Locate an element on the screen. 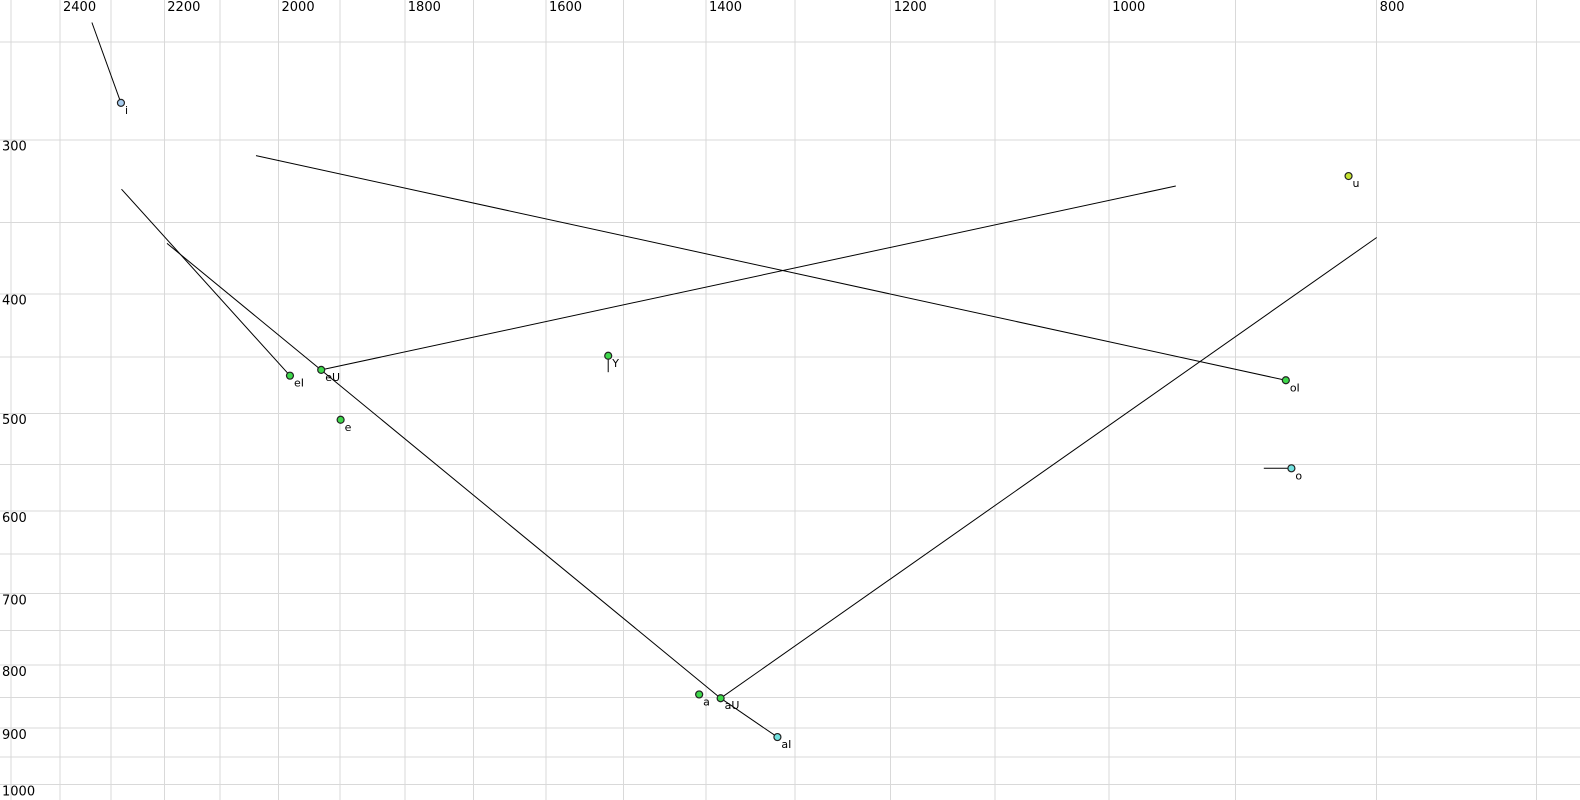 Image resolution: width=1580 pixels, height=800 pixels. trajectory-i-glide is located at coordinates (106, 62).